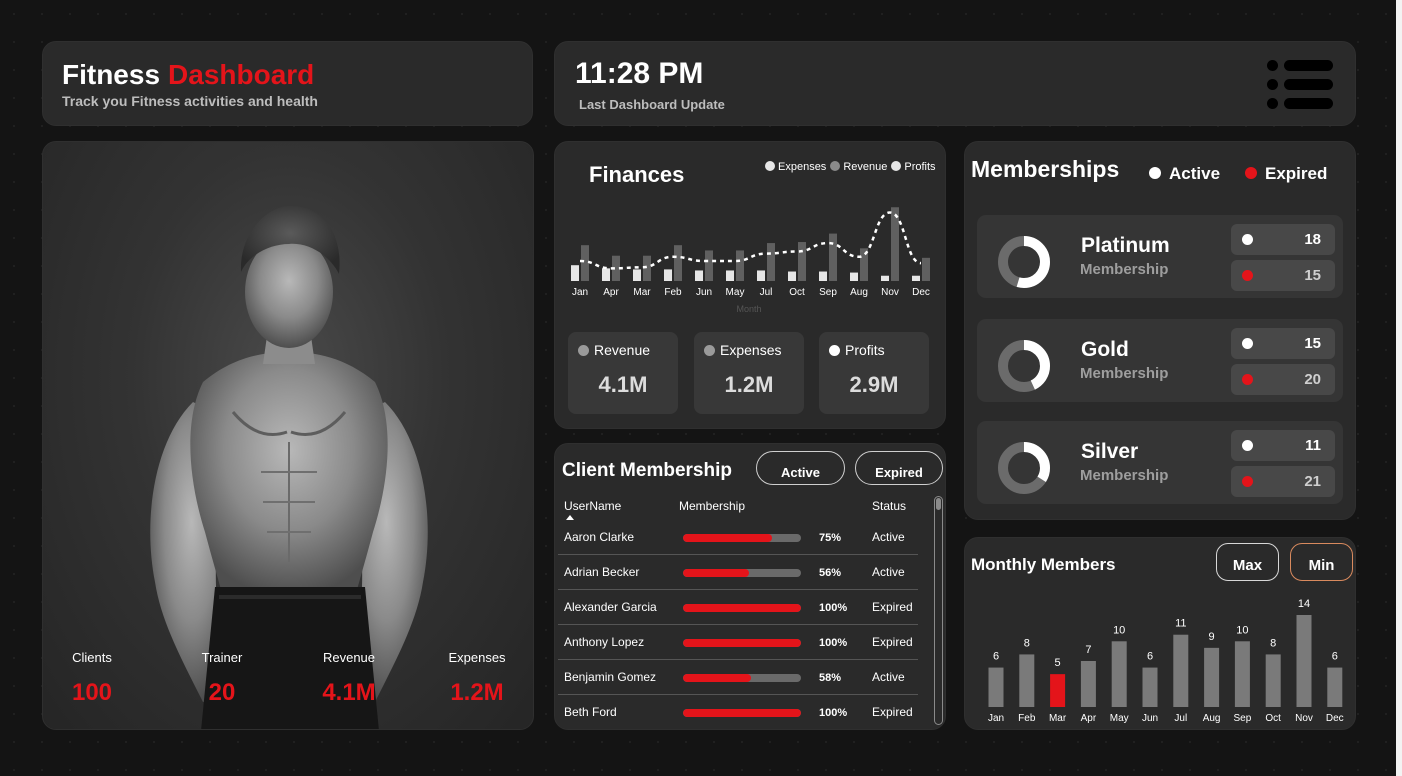 The image size is (1402, 776). I want to click on kpi-label: Profits, so click(857, 350).